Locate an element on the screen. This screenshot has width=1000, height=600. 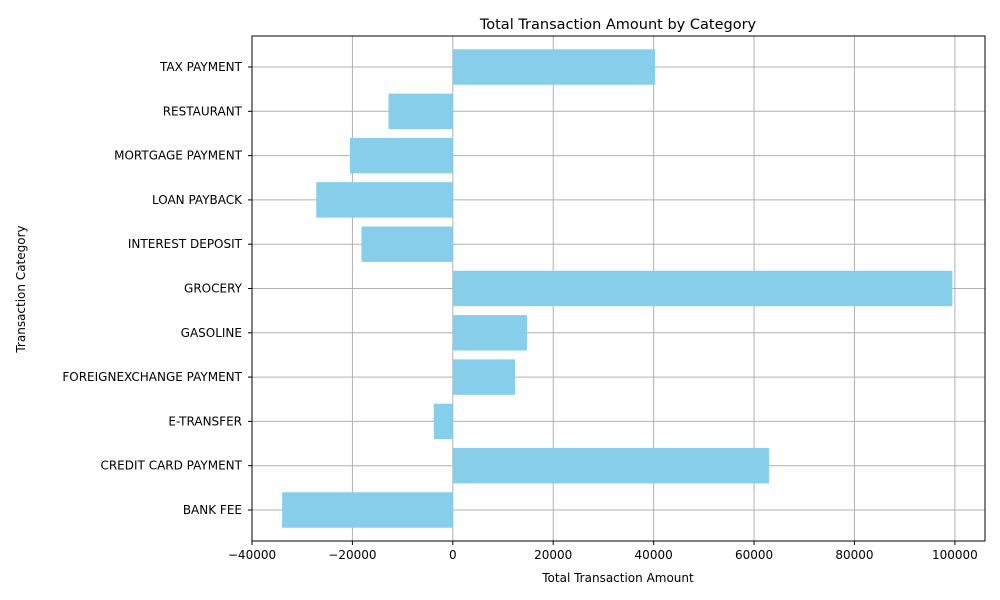
x-tick-label: 60000 is located at coordinates (754, 555).